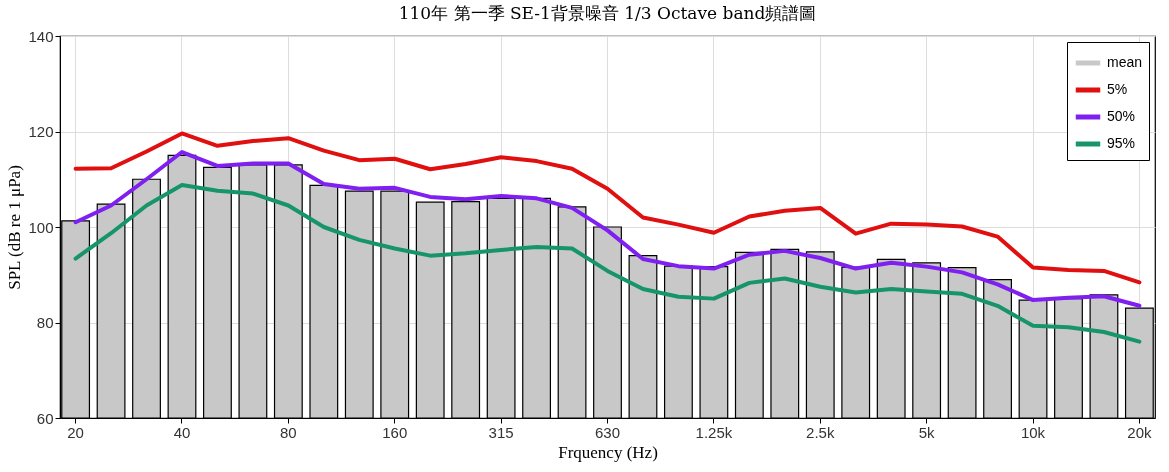 The height and width of the screenshot is (472, 1169). Describe the element at coordinates (714, 432) in the screenshot. I see `x-tick-label: 1.25k` at that location.